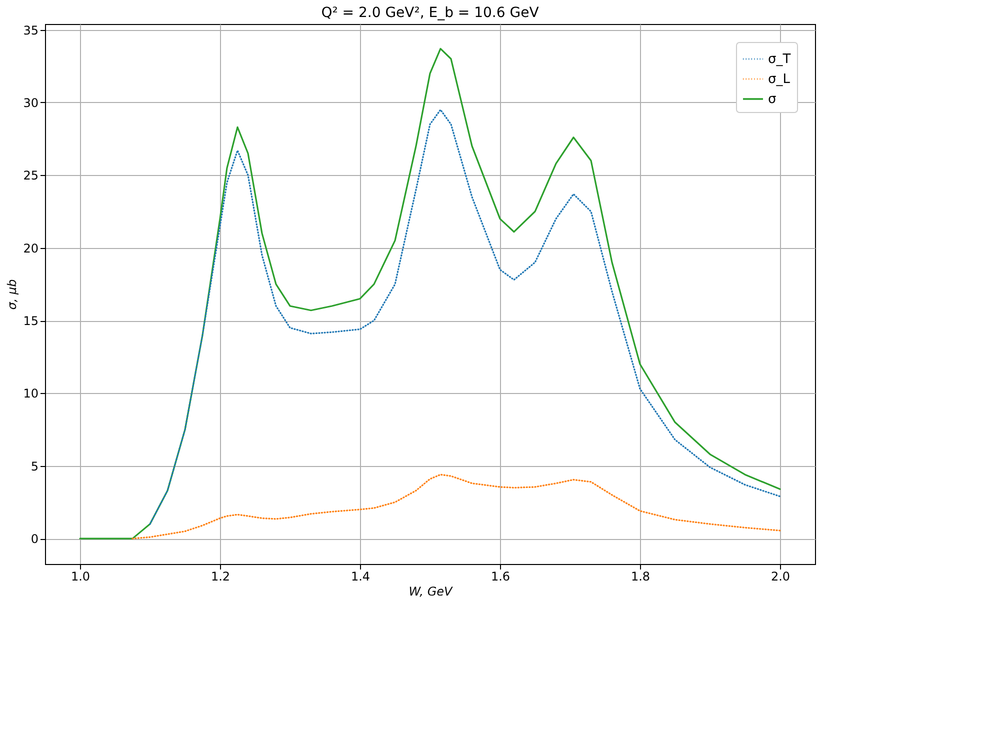  I want to click on x-tick-label: 1.6, so click(500, 577).